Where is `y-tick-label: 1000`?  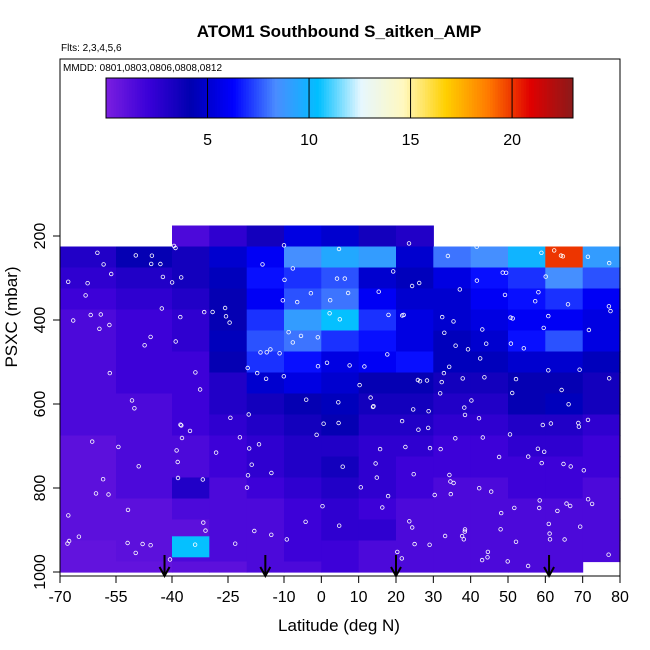 y-tick-label: 1000 is located at coordinates (40, 572).